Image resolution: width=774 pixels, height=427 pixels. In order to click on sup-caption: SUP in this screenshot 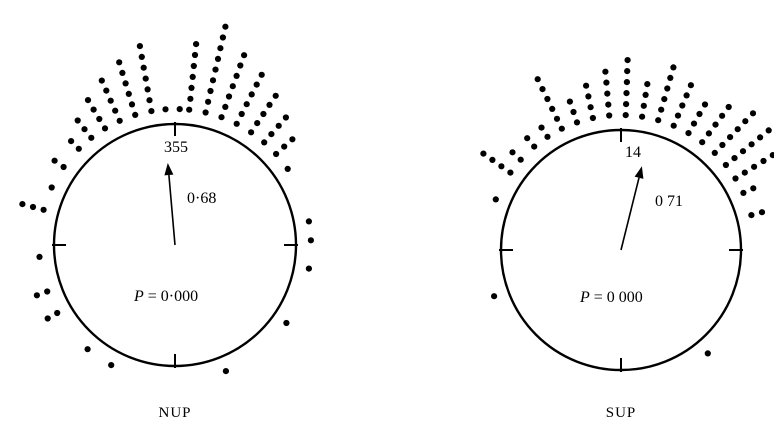, I will do `click(621, 413)`.